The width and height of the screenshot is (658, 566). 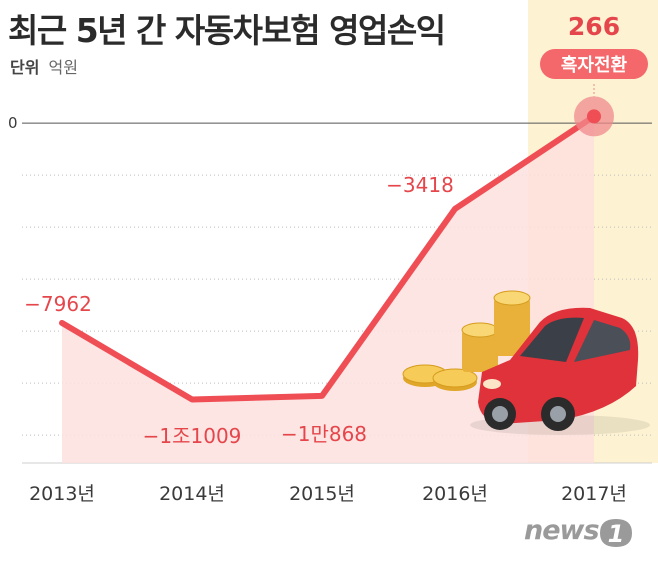 I want to click on news1-logo: news, so click(x=562, y=530).